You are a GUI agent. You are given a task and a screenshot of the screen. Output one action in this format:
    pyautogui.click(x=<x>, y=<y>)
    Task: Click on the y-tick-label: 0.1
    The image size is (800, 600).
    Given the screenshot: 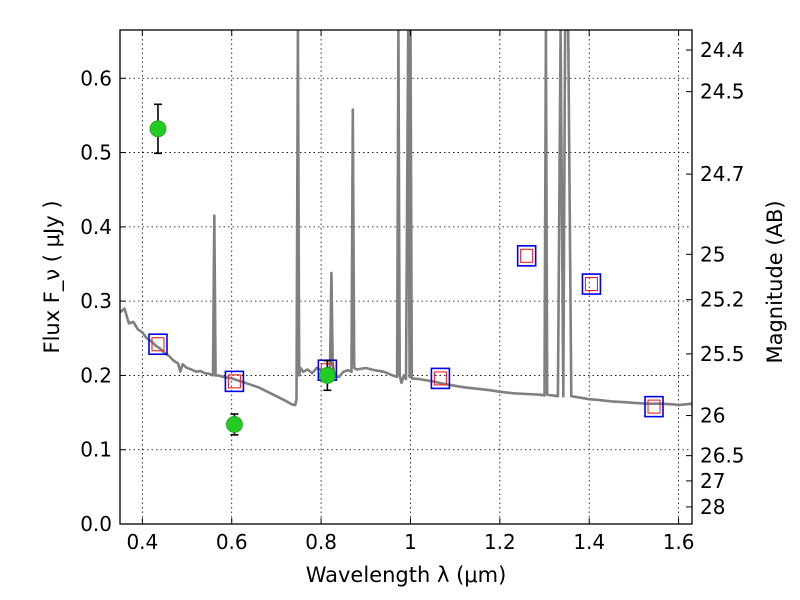 What is the action you would take?
    pyautogui.click(x=96, y=450)
    